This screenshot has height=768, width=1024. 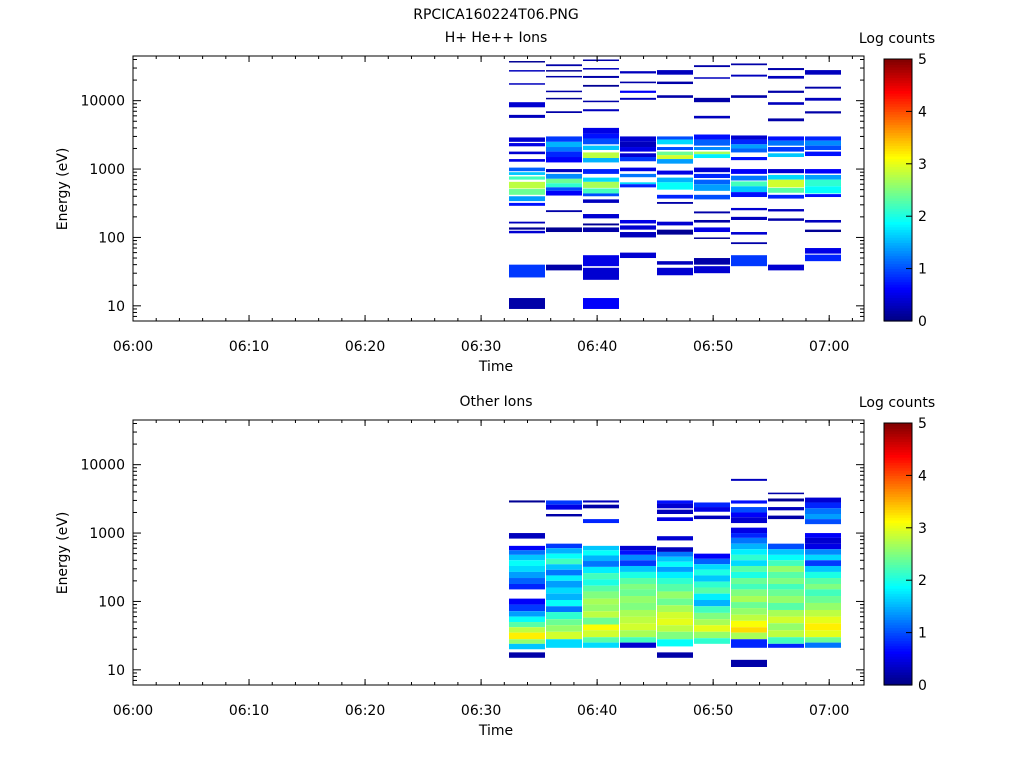 What do you see at coordinates (102, 466) in the screenshot?
I see `y-tick-label: 10000` at bounding box center [102, 466].